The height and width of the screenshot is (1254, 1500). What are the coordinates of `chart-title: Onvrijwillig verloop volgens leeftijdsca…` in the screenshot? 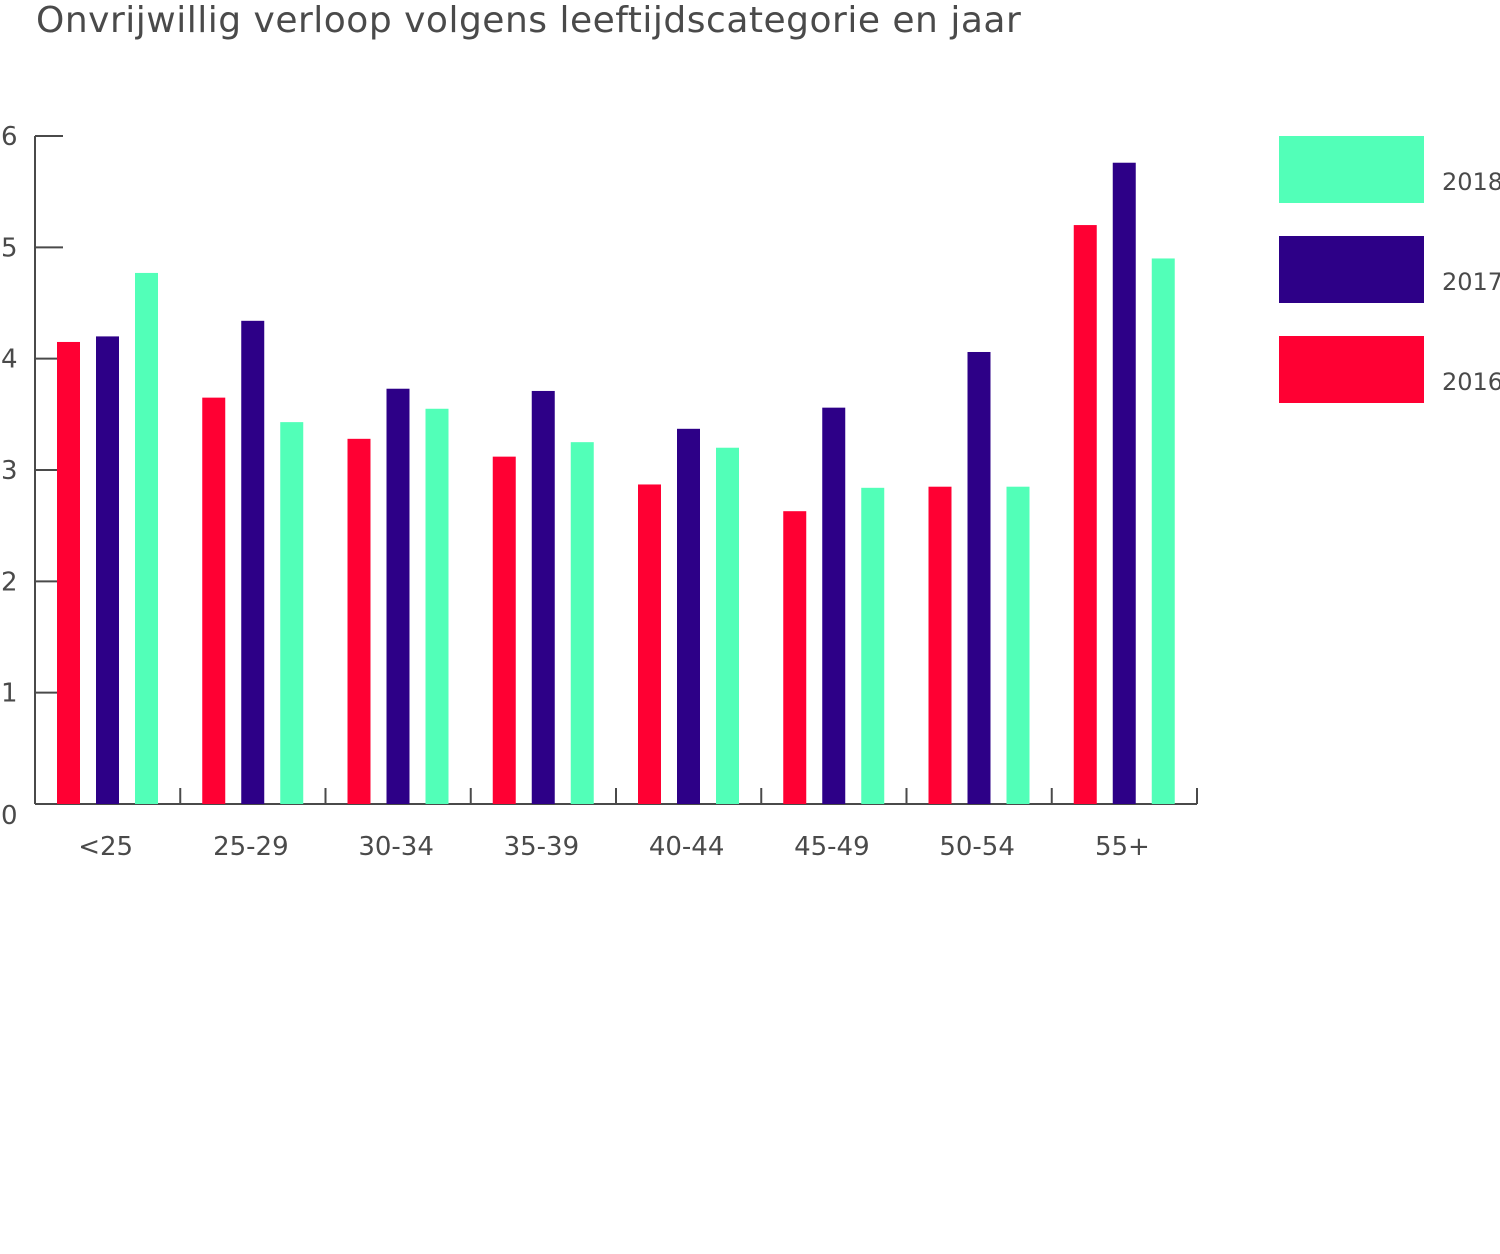 It's located at (529, 20).